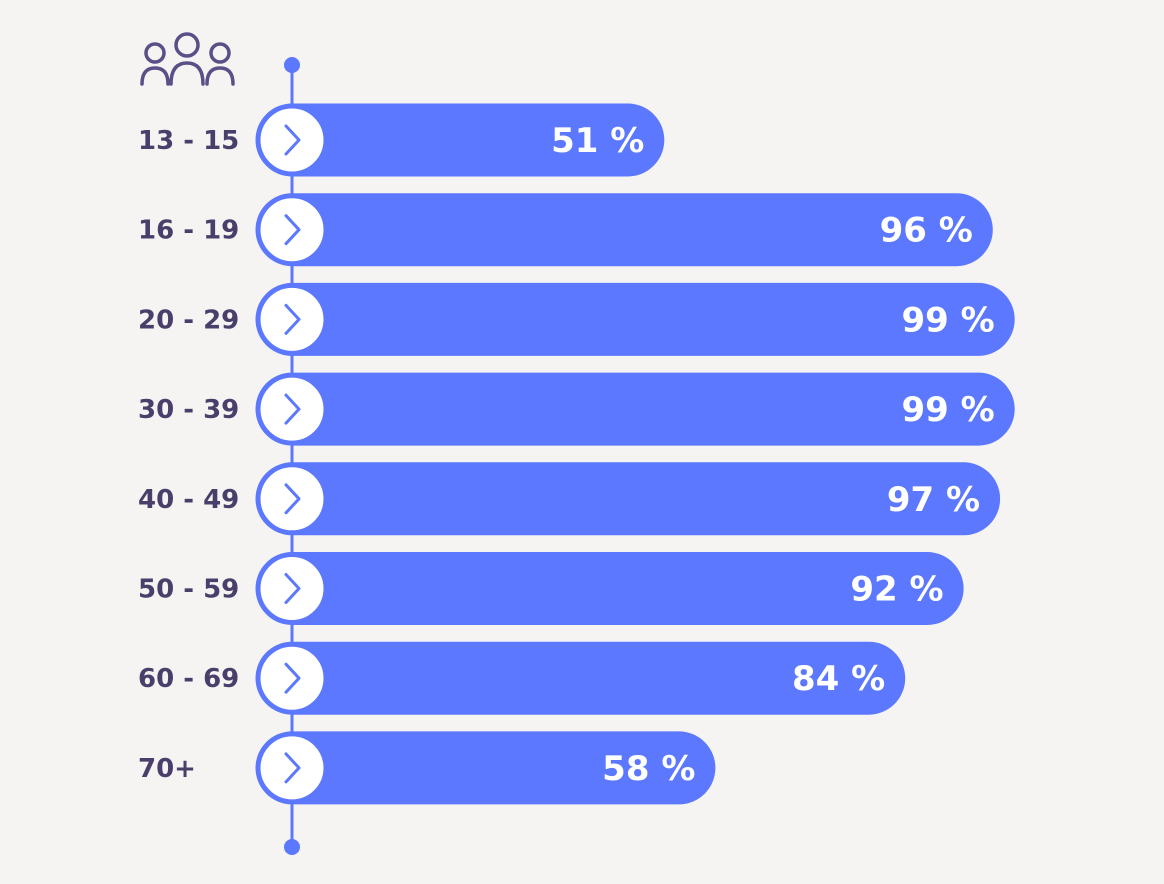  Describe the element at coordinates (648, 769) in the screenshot. I see `value-label: 58 %` at that location.